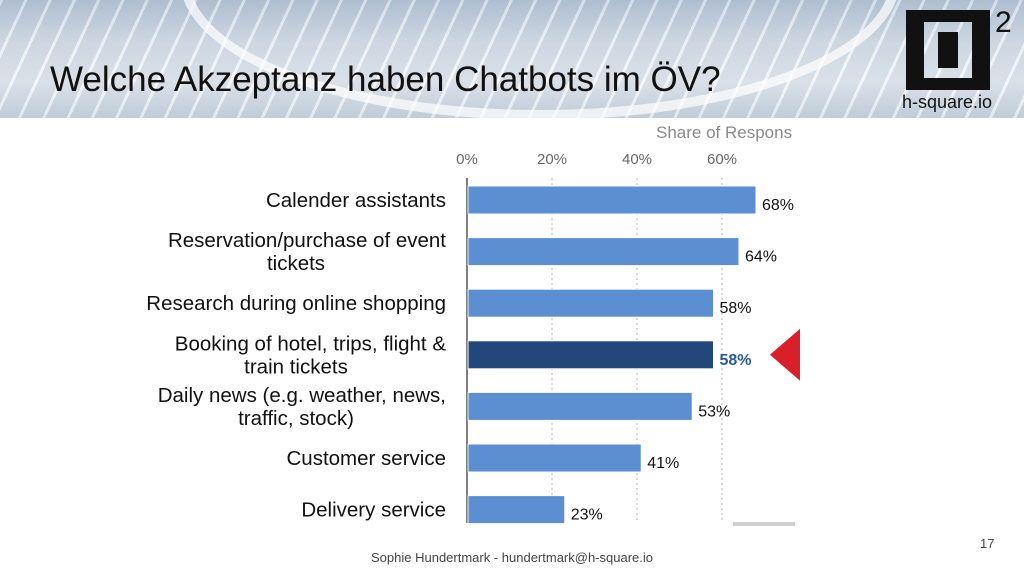 This screenshot has width=1024, height=576. I want to click on category-label: Booking of hotel, trips, flight &, so click(311, 343).